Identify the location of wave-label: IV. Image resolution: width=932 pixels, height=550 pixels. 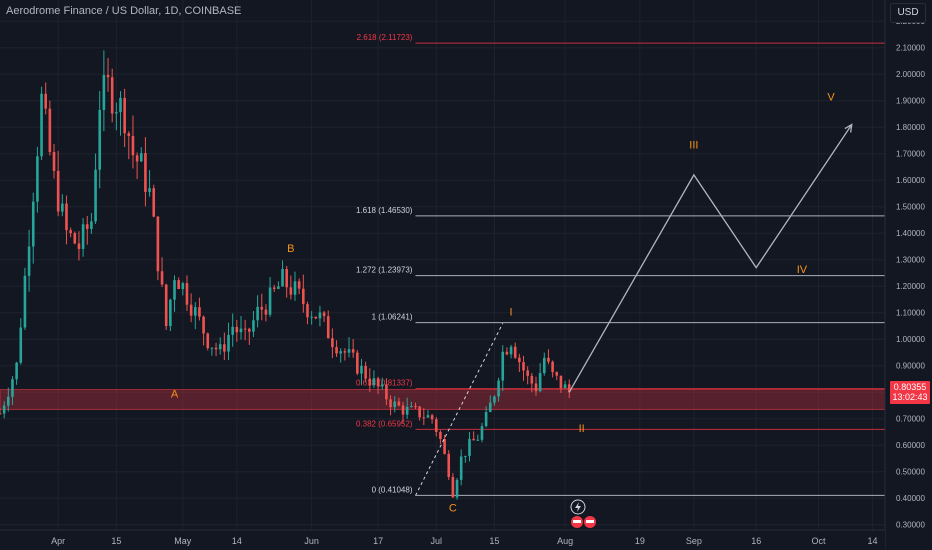
(802, 270).